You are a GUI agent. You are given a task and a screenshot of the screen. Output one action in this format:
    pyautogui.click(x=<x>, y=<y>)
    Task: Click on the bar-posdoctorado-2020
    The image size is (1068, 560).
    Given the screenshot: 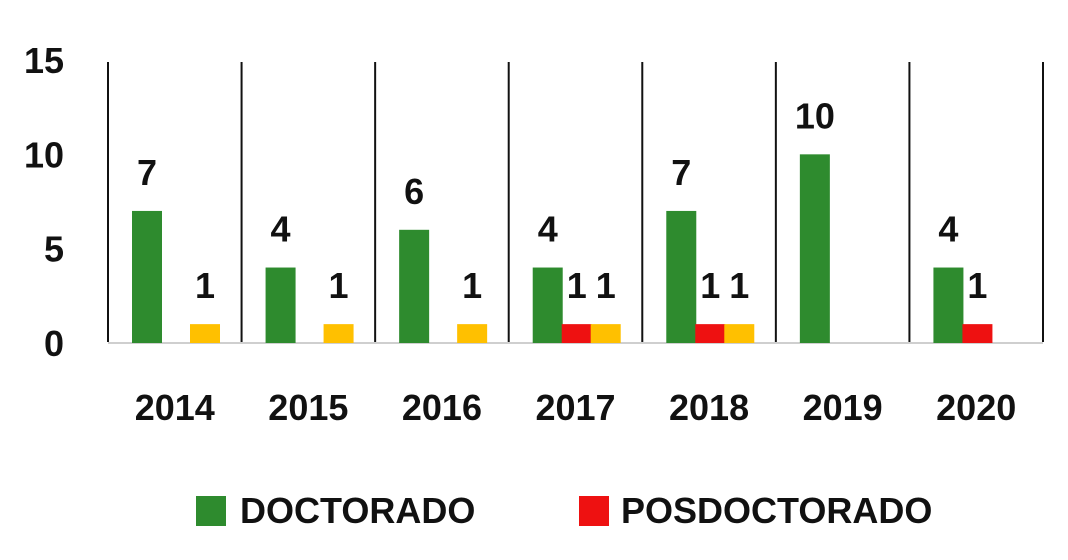 What is the action you would take?
    pyautogui.click(x=977, y=333)
    